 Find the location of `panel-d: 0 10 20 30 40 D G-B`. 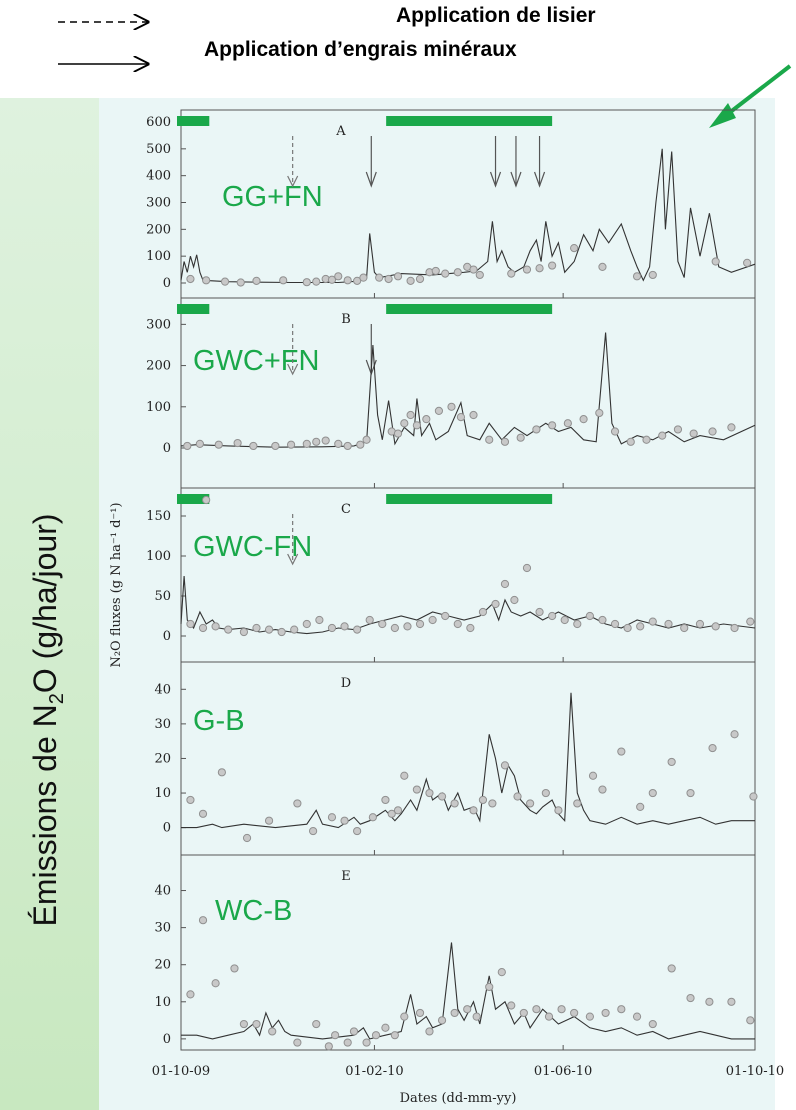

panel-d: 0 10 20 30 40 D G-B is located at coordinates (456, 758).